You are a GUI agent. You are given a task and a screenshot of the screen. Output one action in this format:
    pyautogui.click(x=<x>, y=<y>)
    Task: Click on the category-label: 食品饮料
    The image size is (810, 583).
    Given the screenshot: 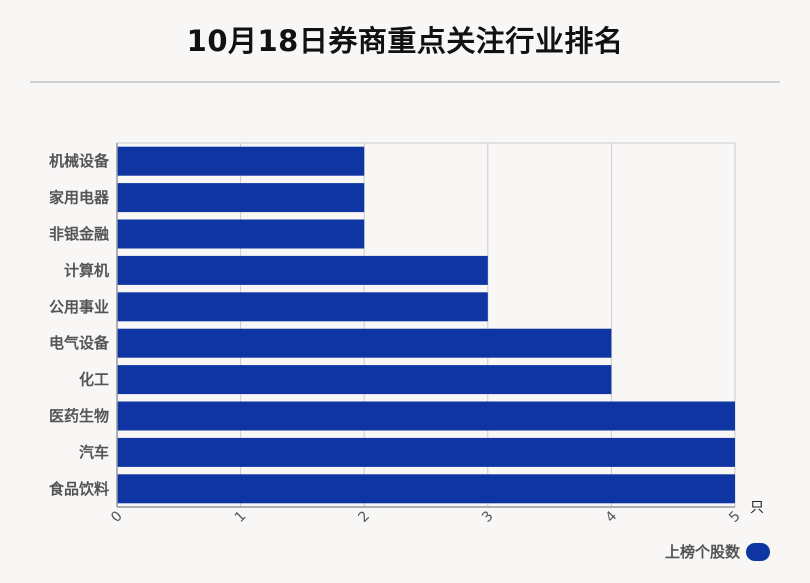 What is the action you would take?
    pyautogui.click(x=79, y=489)
    